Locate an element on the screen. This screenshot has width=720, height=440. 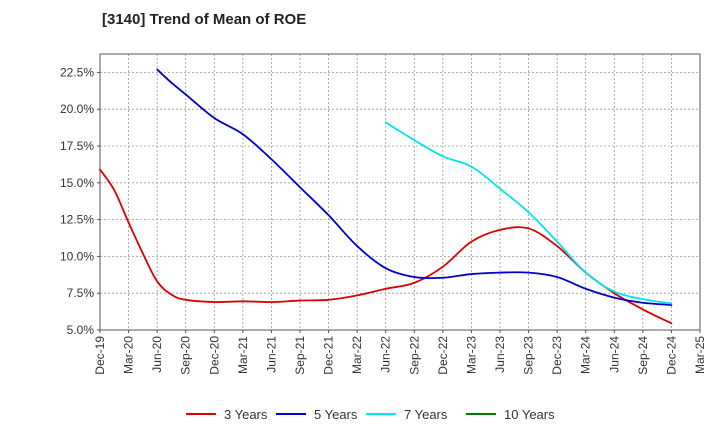
y-tick-label: 15.0% is located at coordinates (77, 183).